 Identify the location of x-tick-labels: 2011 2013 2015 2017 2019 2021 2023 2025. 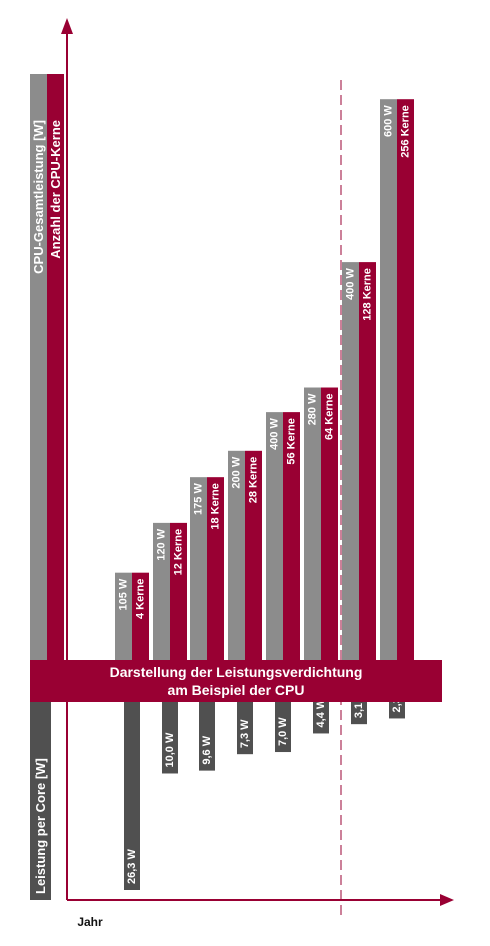
(264, 921).